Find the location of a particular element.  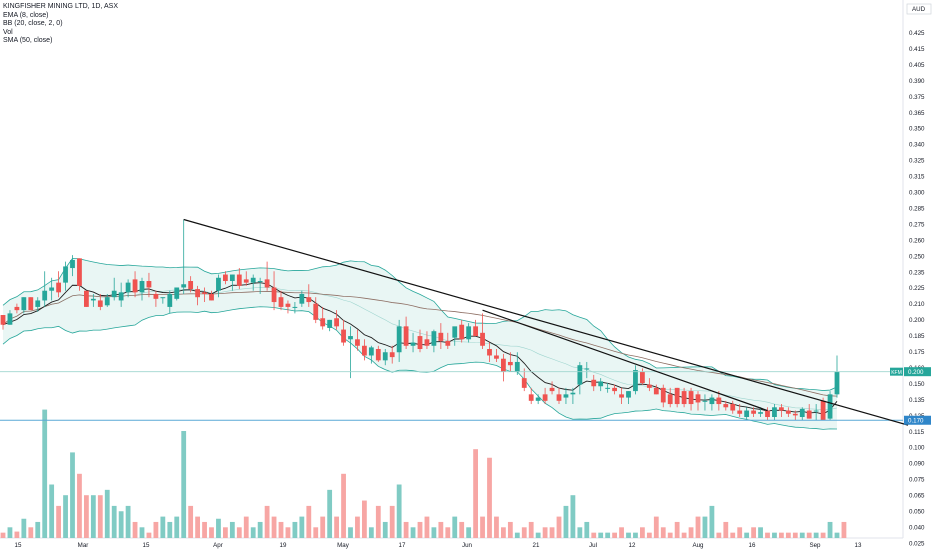

symbol-title: KINGFISHER MINING LTD, 1D, ASX is located at coordinates (61, 6).